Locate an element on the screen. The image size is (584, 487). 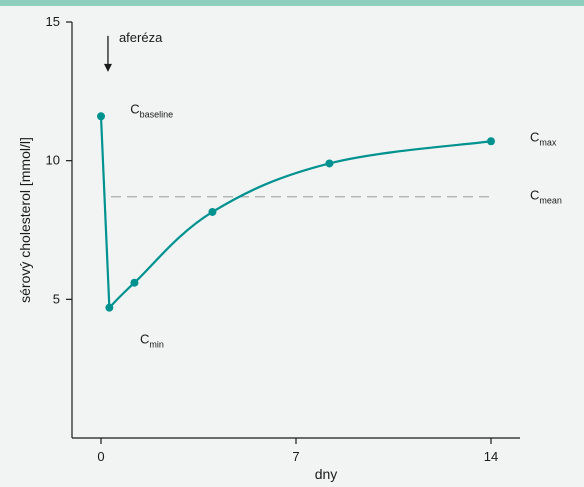
annotation-min-subscript: min is located at coordinates (156, 345).